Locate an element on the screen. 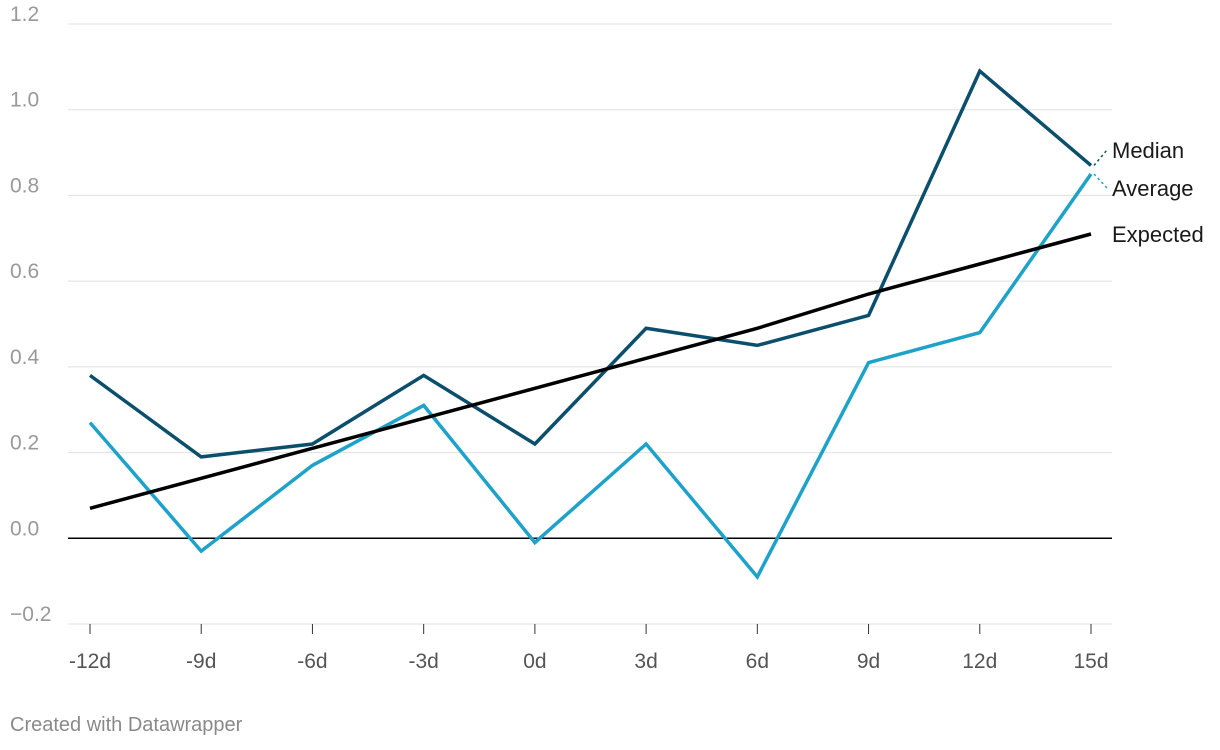 This screenshot has height=750, width=1220. x-tick-label: 15d is located at coordinates (1090, 661).